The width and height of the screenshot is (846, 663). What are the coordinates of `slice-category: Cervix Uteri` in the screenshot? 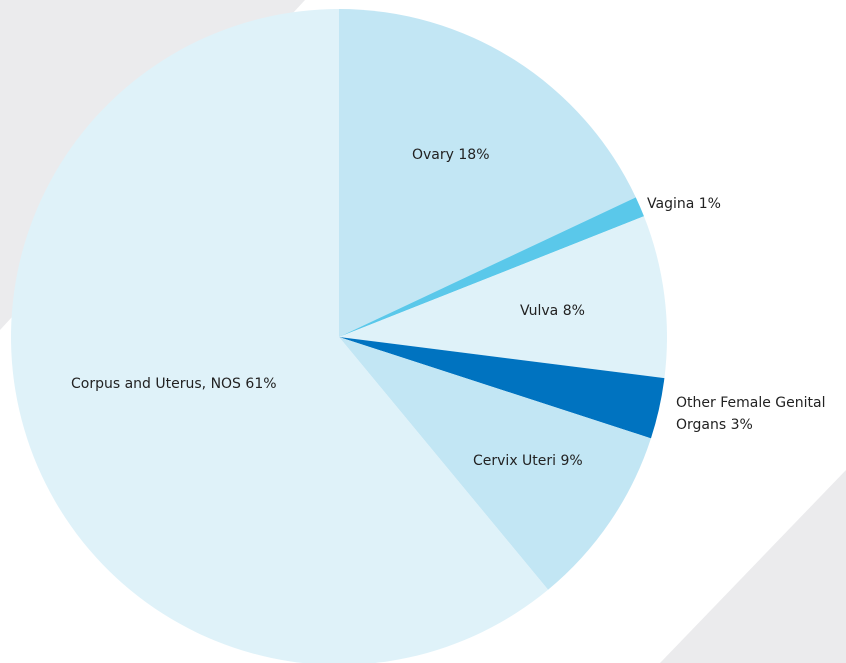 It's located at (515, 461).